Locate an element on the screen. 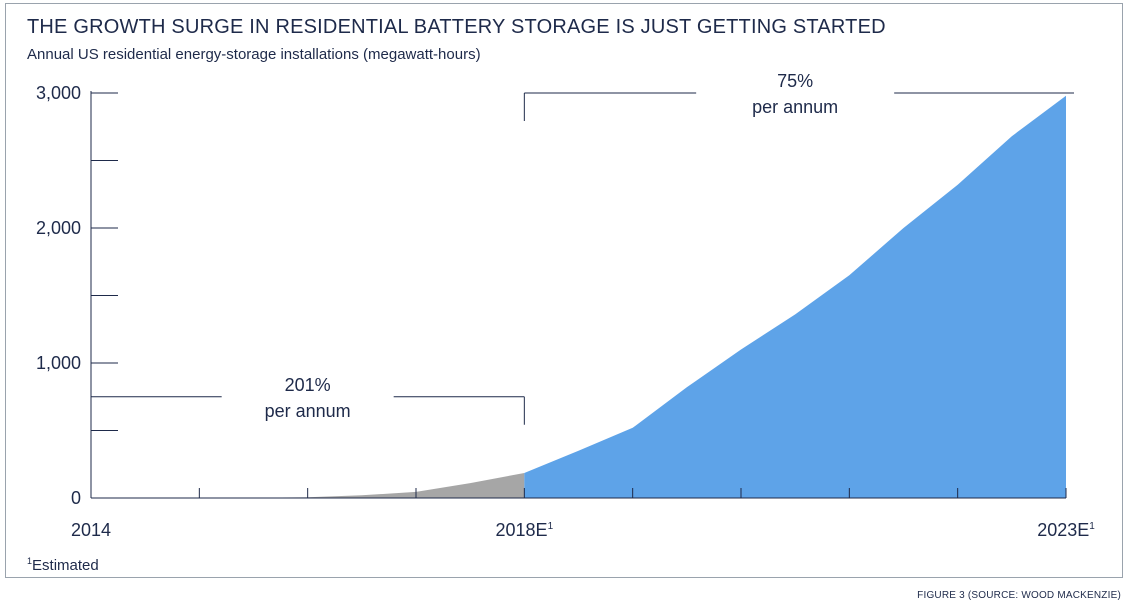 Image resolution: width=1128 pixels, height=605 pixels. source-note: FIGURE 3 (SOURCE: WOOD MACKENZIE) is located at coordinates (1019, 595).